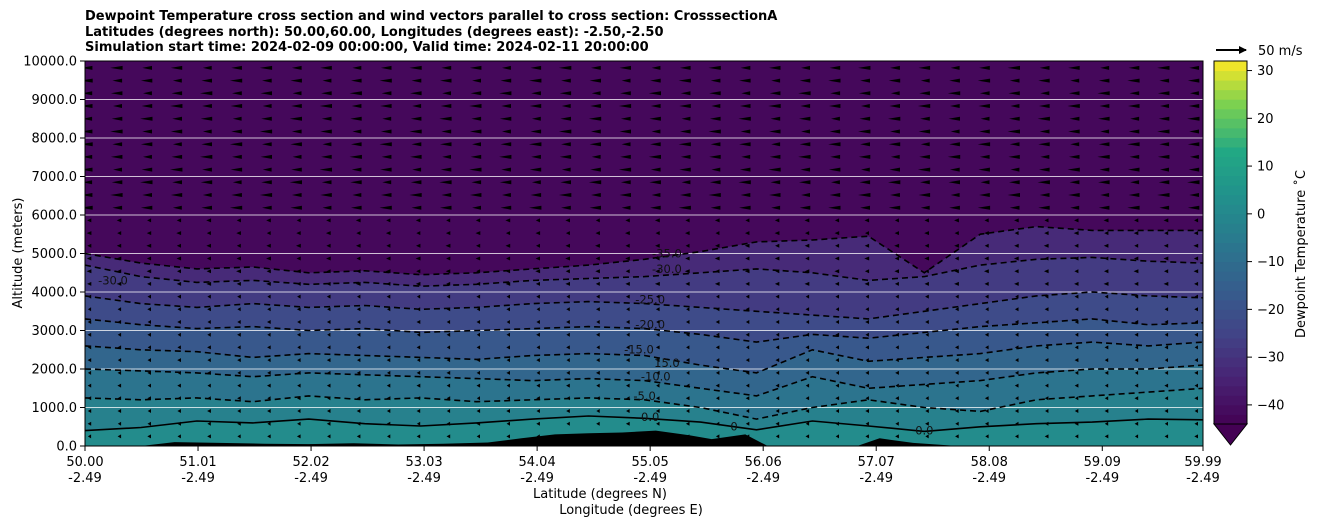  What do you see at coordinates (644, 403) in the screenshot?
I see `contour-line--5.0` at bounding box center [644, 403].